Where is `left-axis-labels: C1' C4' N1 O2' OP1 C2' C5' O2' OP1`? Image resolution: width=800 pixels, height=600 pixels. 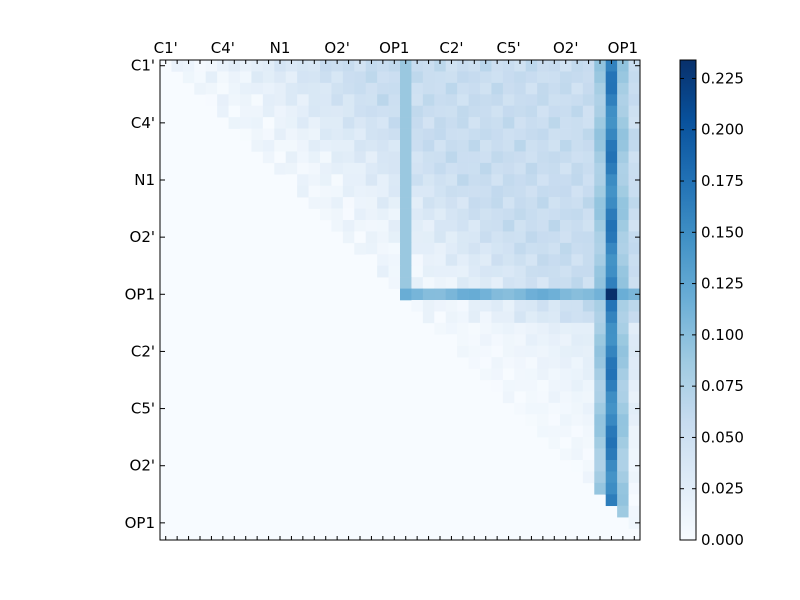 left-axis-labels: C1' C4' N1 O2' OP1 C2' C5' O2' OP1 is located at coordinates (140, 294).